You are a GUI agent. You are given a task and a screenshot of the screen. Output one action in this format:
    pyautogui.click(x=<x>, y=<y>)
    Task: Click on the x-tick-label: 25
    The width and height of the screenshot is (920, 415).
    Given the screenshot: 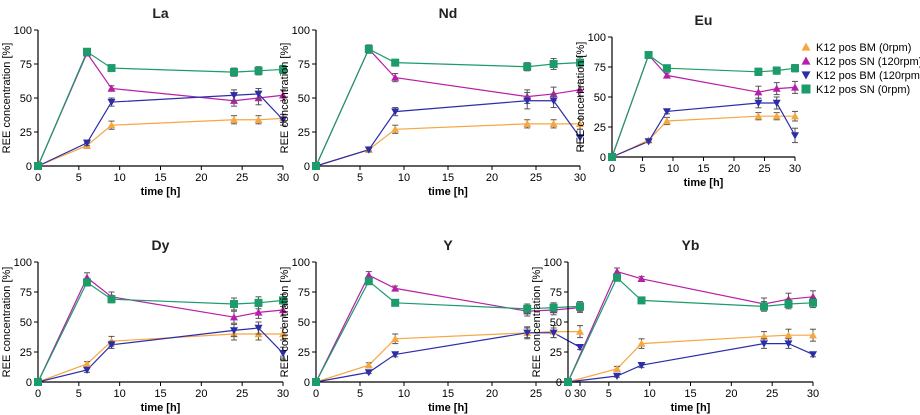 What is the action you would take?
    pyautogui.click(x=772, y=394)
    